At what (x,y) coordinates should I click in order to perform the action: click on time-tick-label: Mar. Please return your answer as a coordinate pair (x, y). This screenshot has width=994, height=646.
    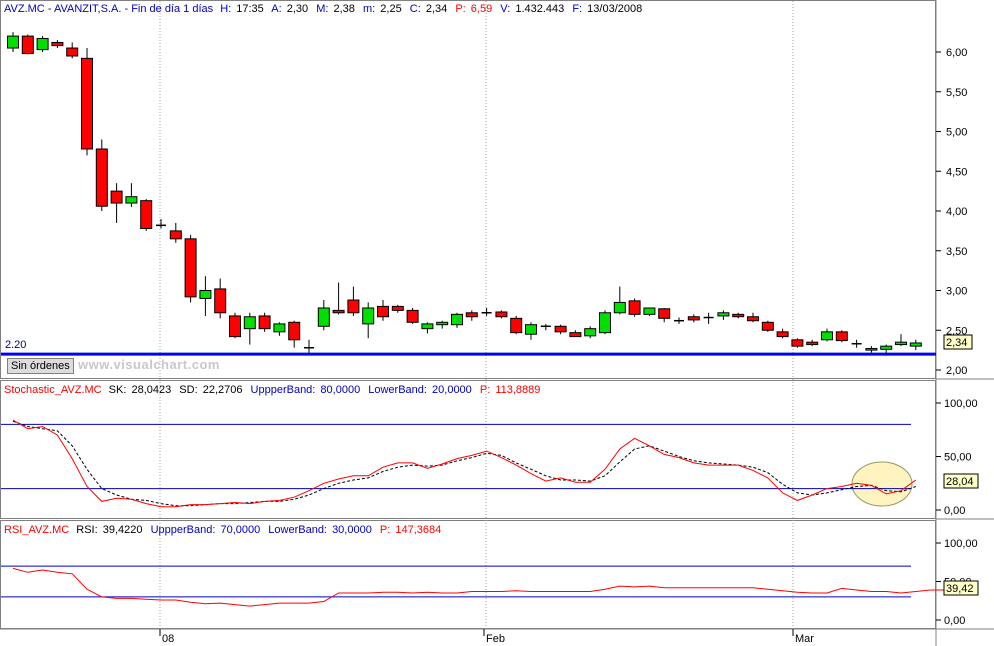
    Looking at the image, I should click on (804, 639).